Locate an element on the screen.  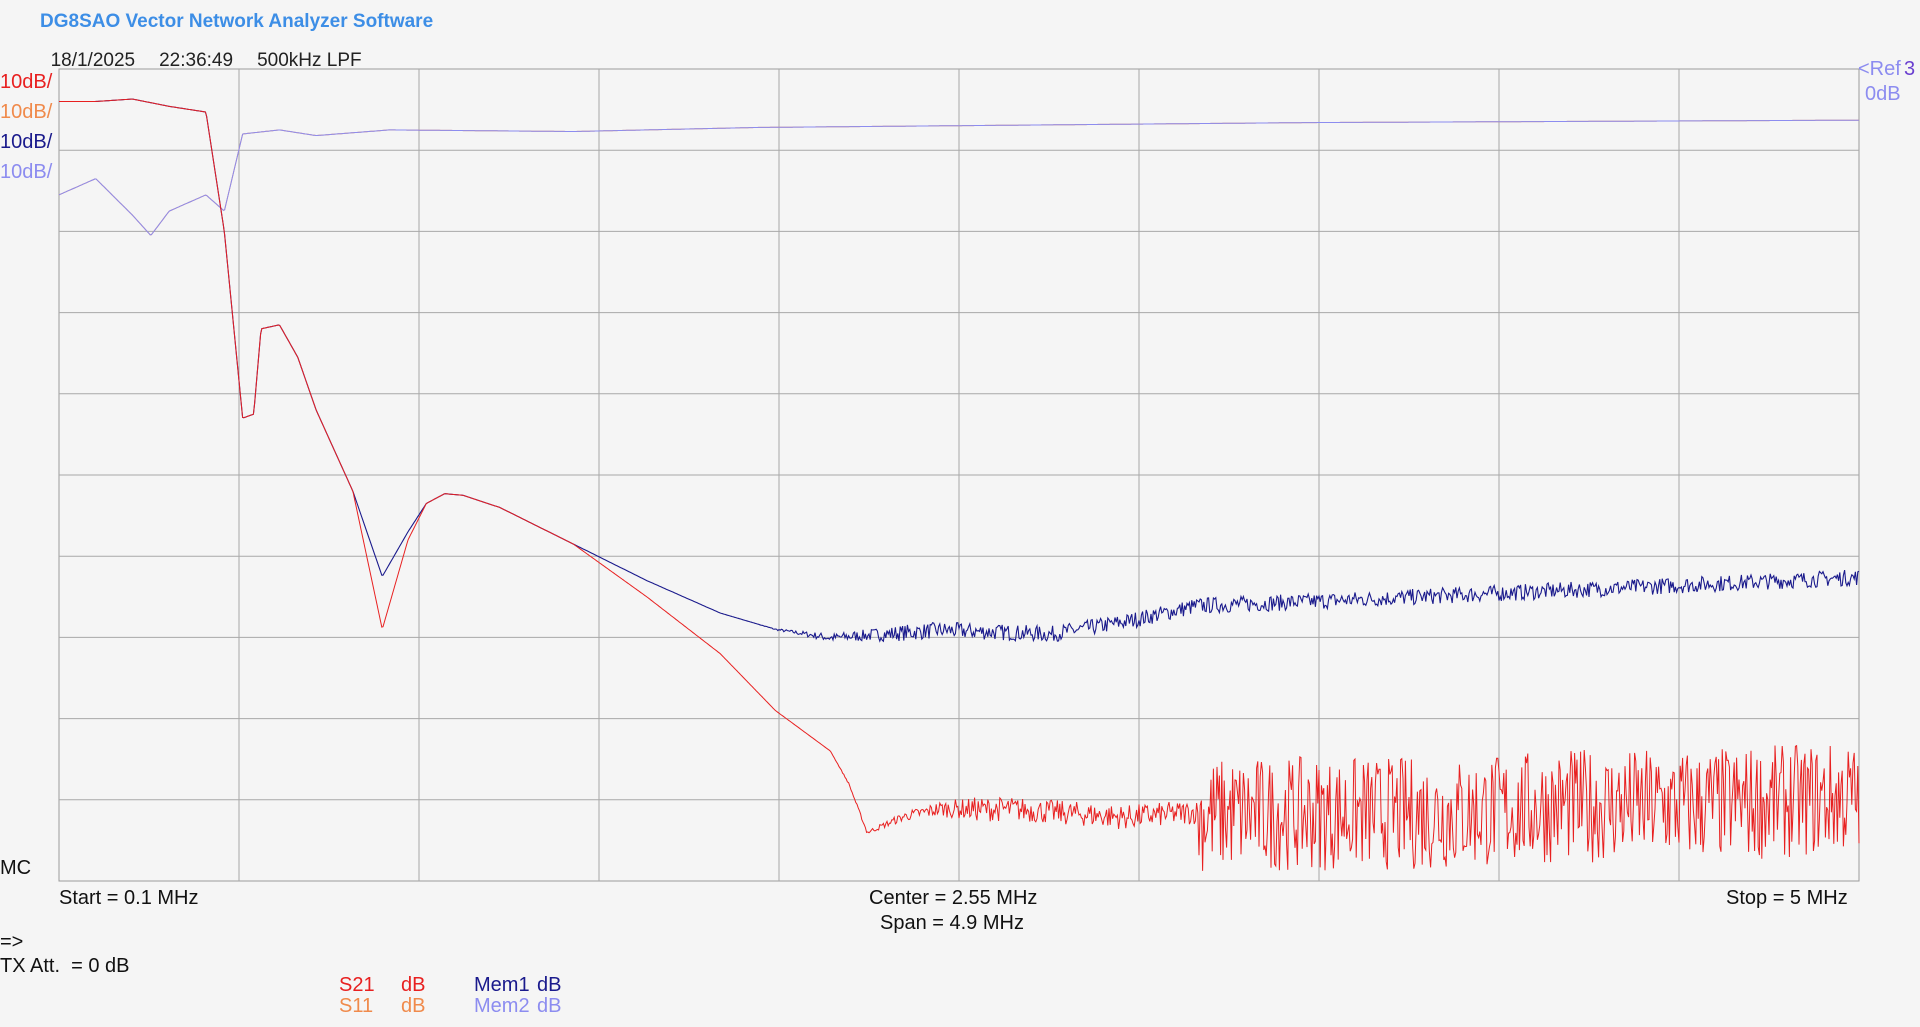
mc-label: MC is located at coordinates (16, 868).